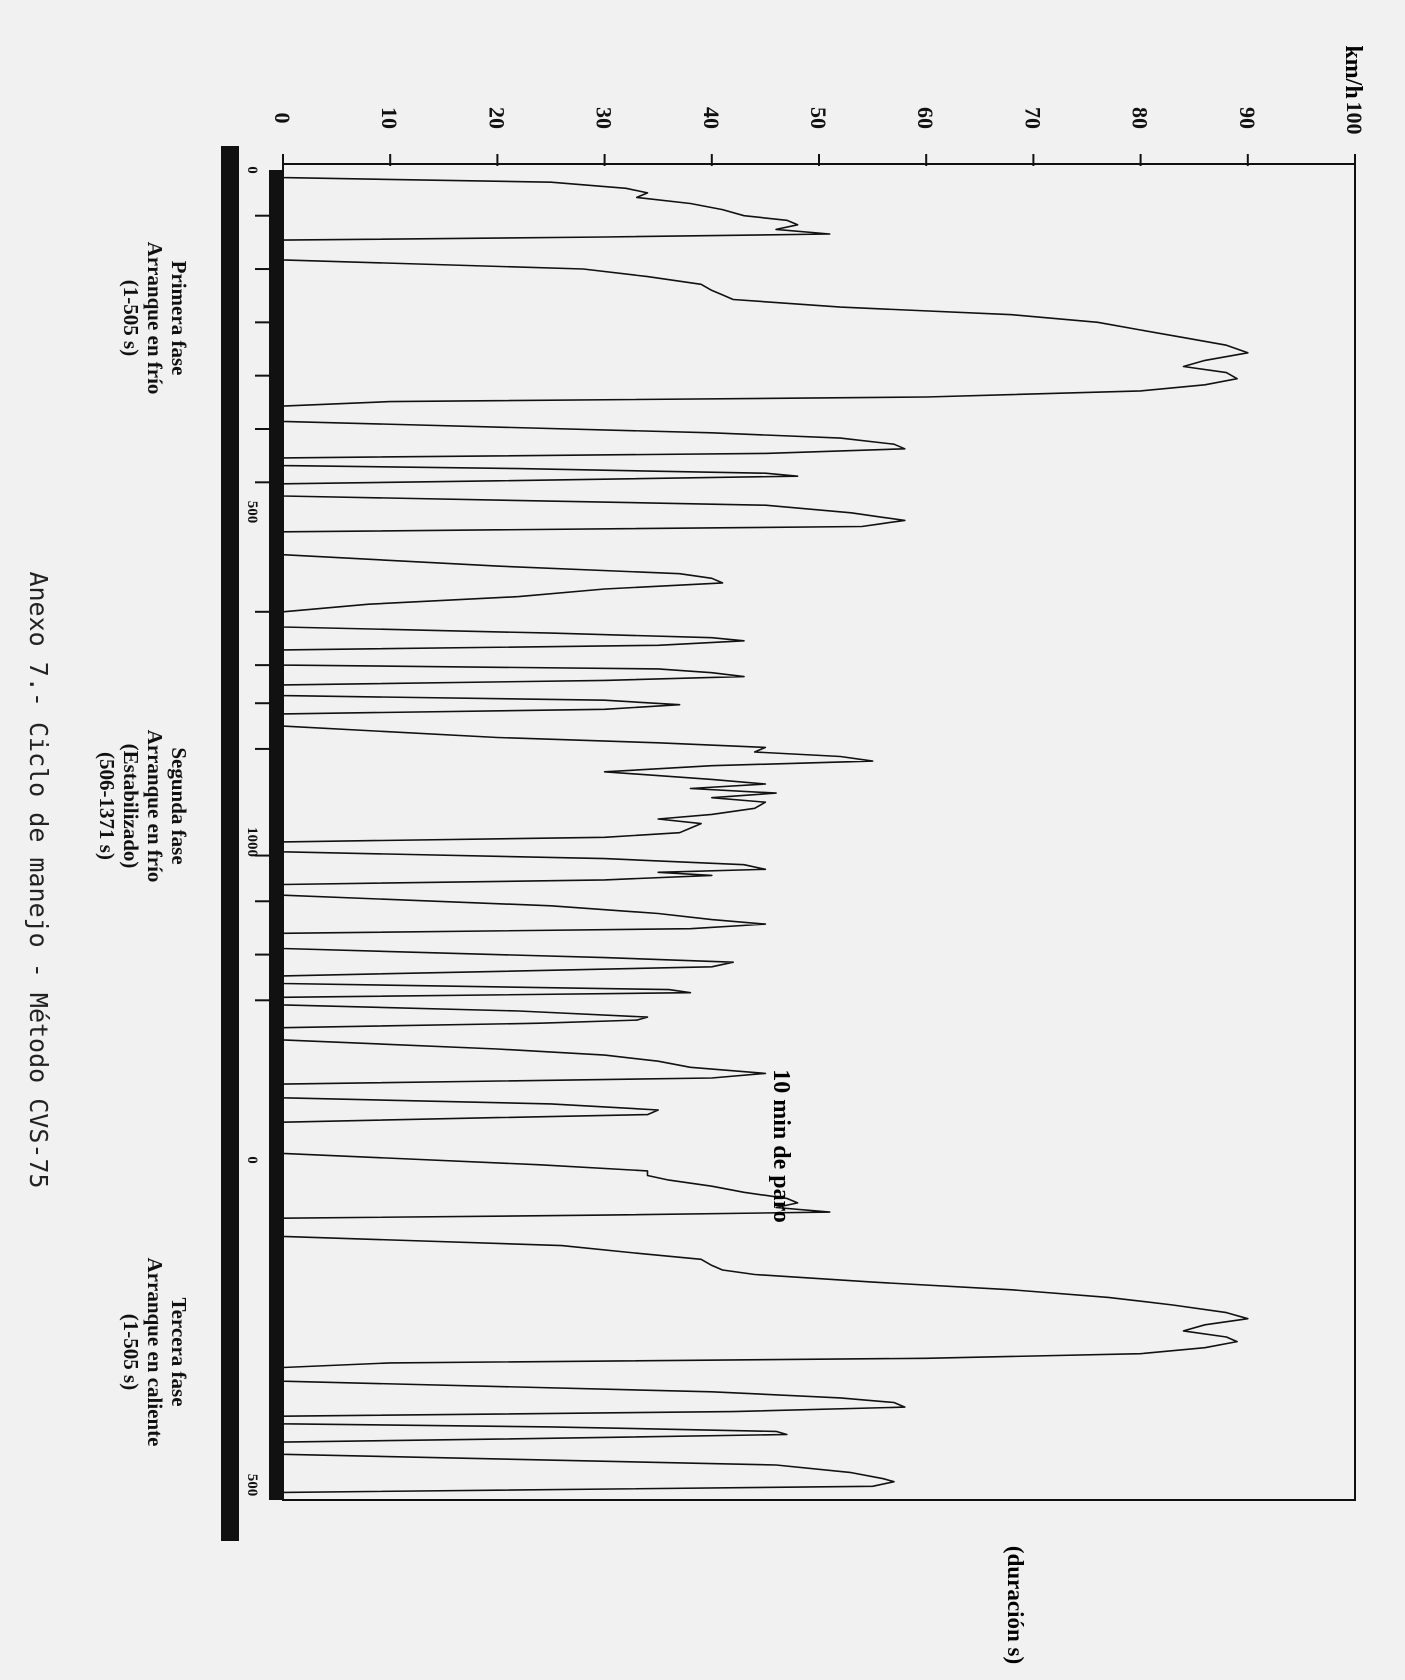 The height and width of the screenshot is (1680, 1405). I want to click on y-tick-label-4: 40, so click(711, 118).